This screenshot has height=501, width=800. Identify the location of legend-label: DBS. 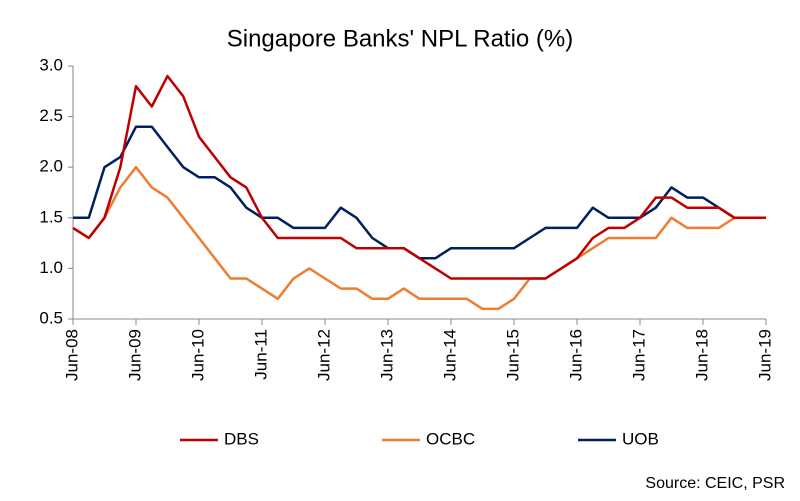
(241, 438).